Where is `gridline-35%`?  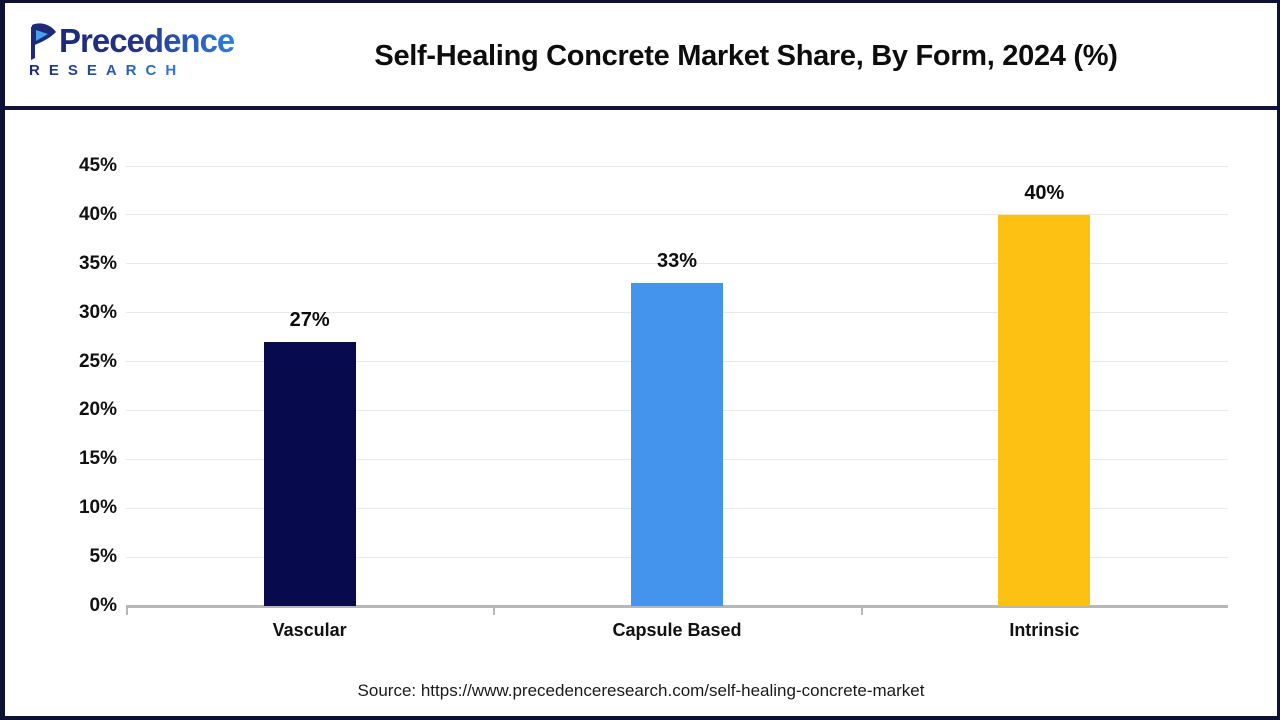
gridline-35% is located at coordinates (677, 264).